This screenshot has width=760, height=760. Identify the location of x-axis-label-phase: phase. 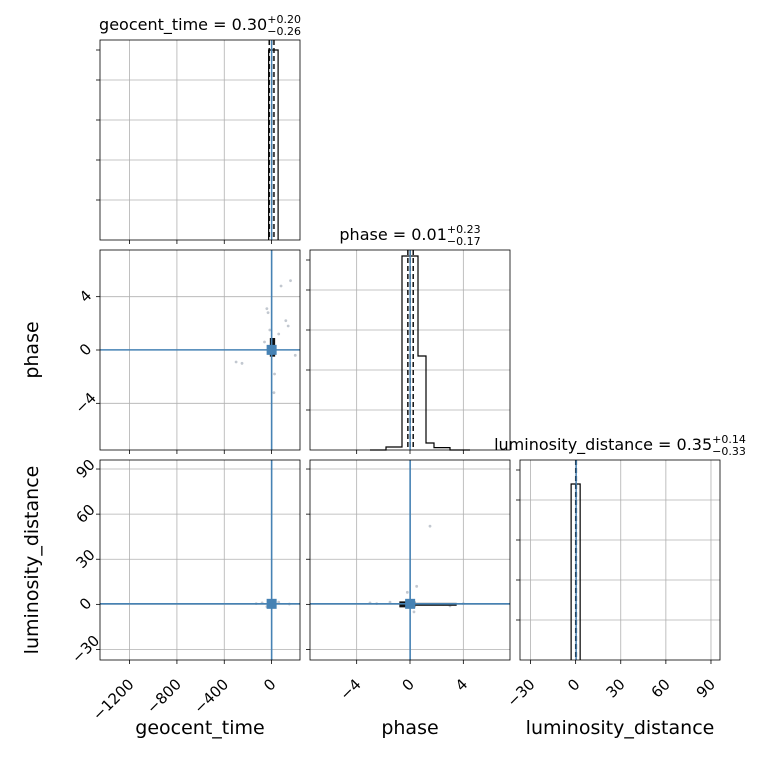
(409, 728).